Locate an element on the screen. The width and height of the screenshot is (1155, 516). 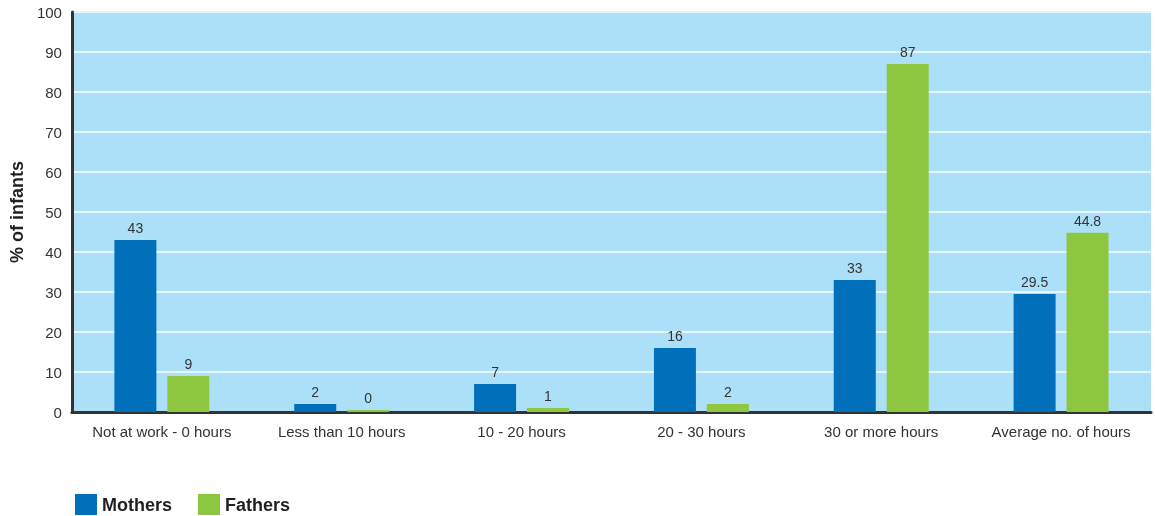
x-tick-label: 30 or more hours is located at coordinates (881, 431).